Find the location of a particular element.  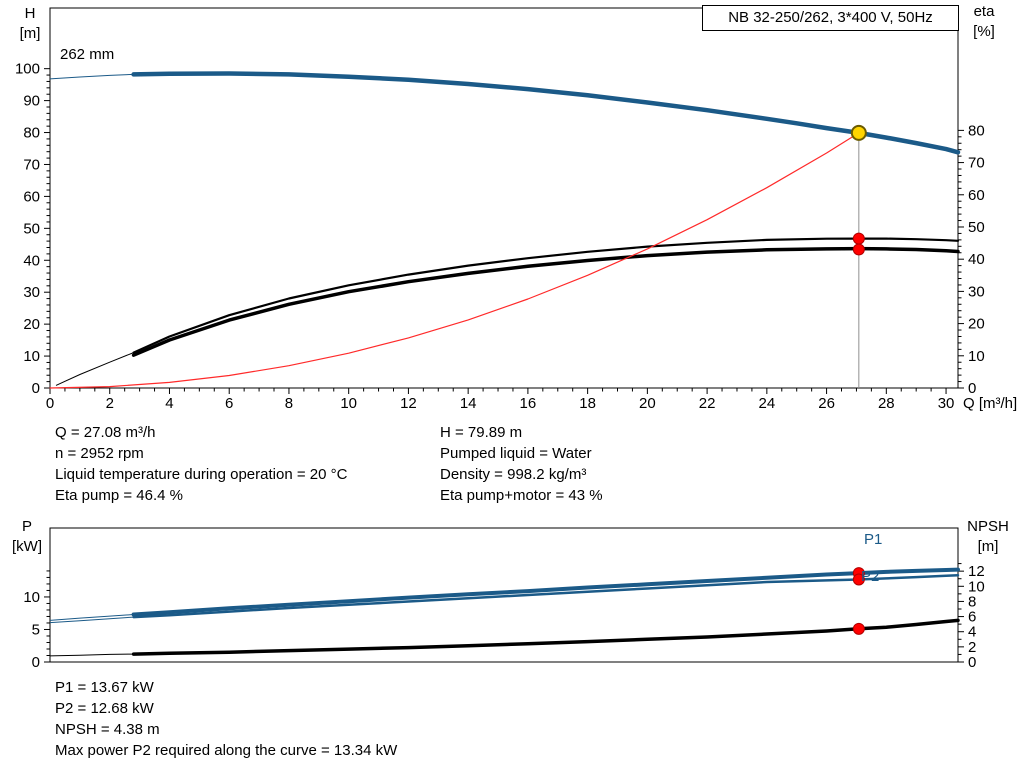

duty-point is located at coordinates (858, 132).